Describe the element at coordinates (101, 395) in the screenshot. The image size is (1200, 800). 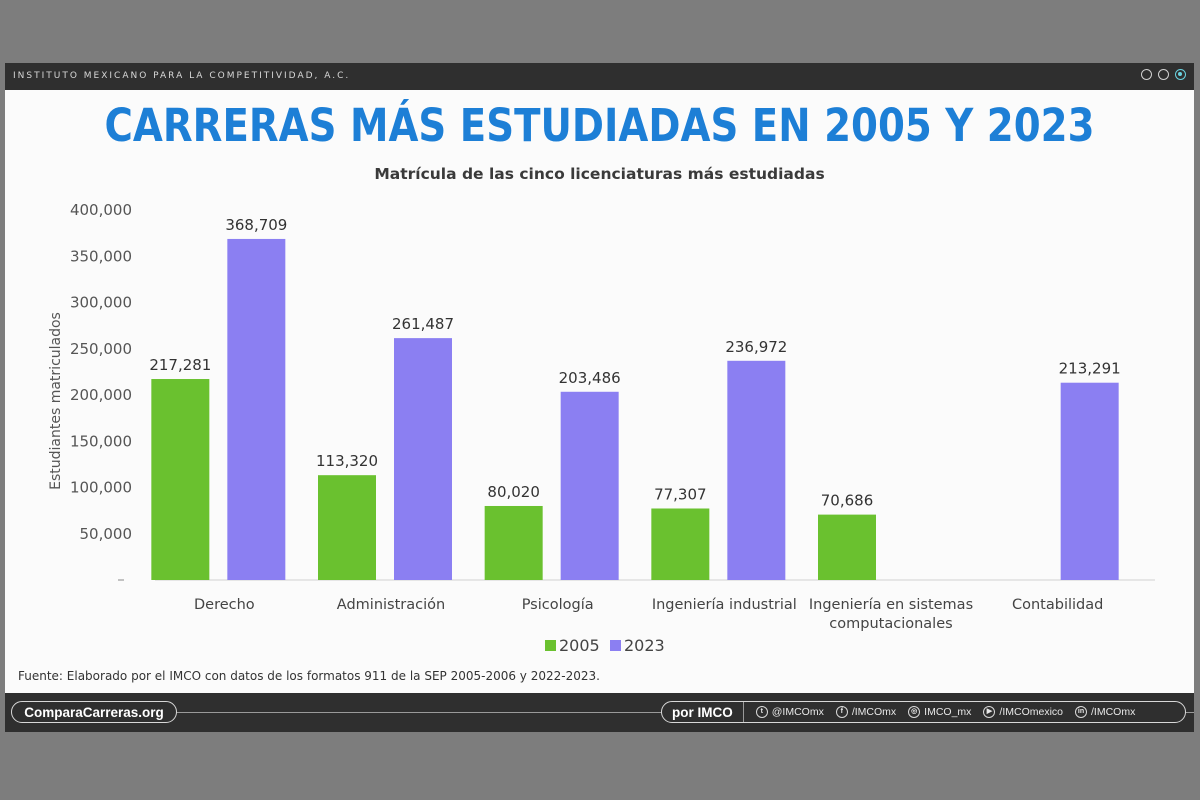
I see `y-tick-label: 200,000` at that location.